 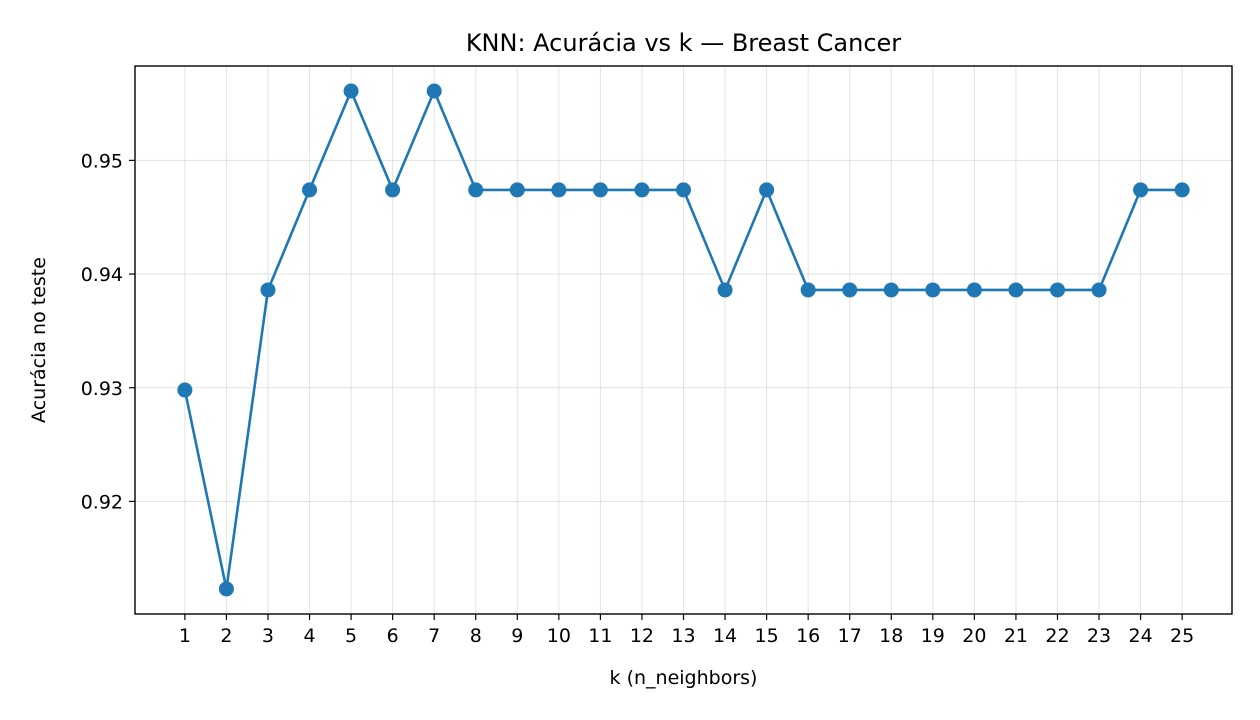 I want to click on x-tick-label: 11, so click(x=600, y=636).